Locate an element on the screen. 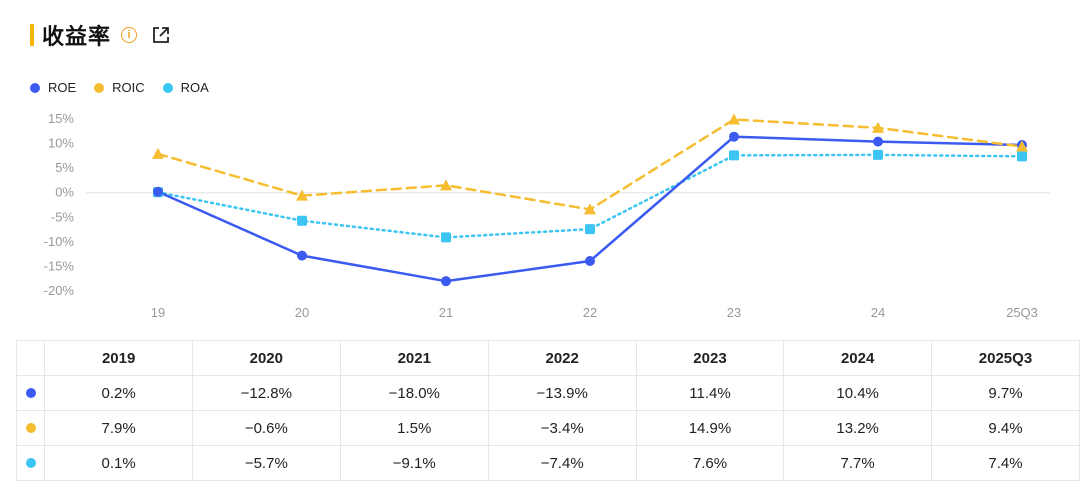 The image size is (1080, 499). table-cell: −0.6% is located at coordinates (266, 428).